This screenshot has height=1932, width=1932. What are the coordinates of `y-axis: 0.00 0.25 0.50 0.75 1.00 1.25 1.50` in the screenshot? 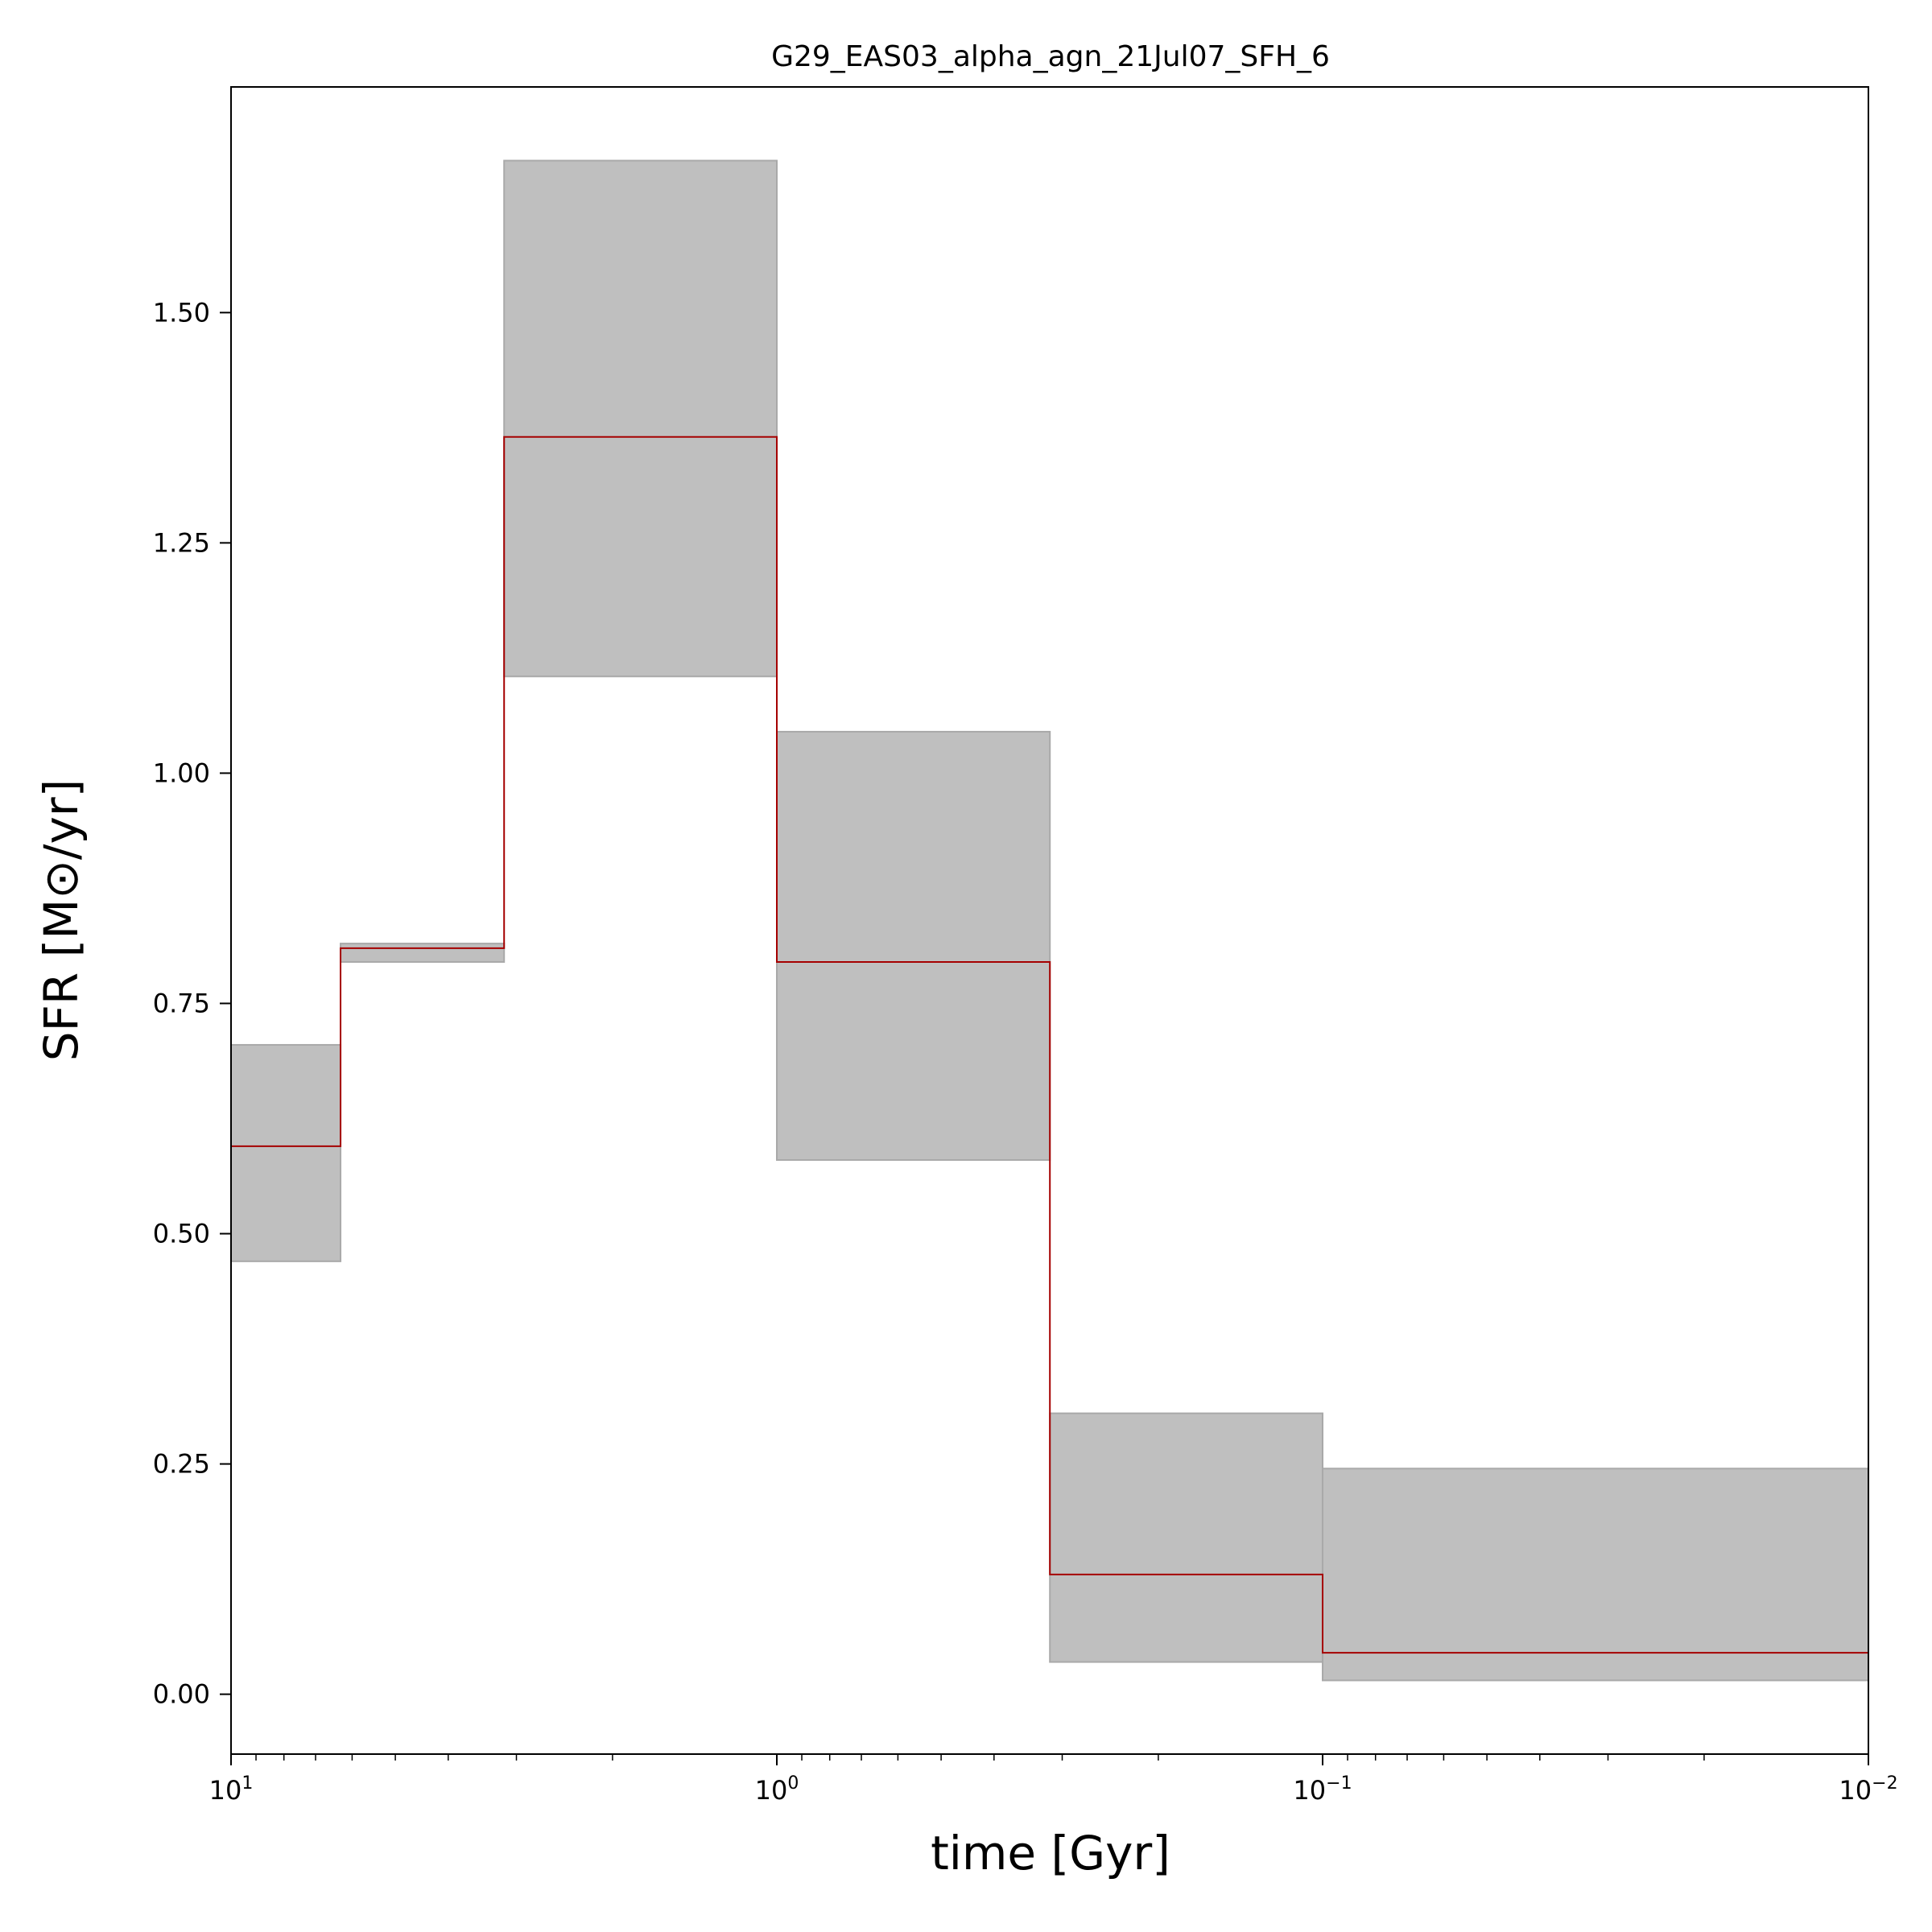 It's located at (192, 1003).